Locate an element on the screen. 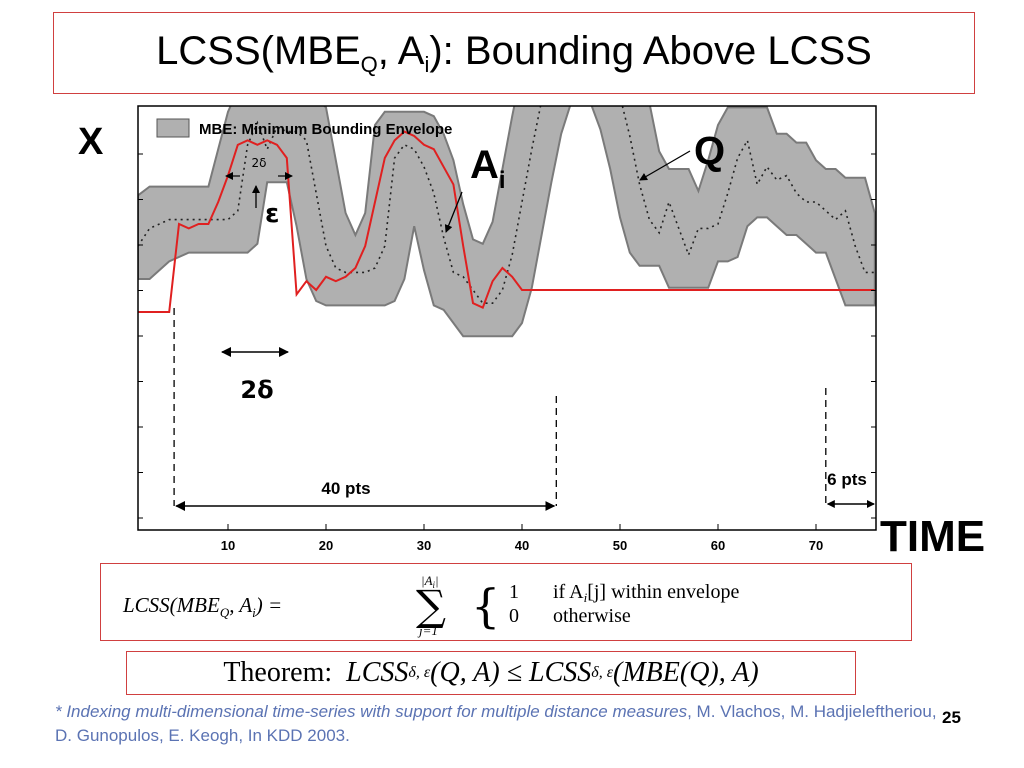 The image size is (1024, 768). ai-label: Ai is located at coordinates (488, 168).